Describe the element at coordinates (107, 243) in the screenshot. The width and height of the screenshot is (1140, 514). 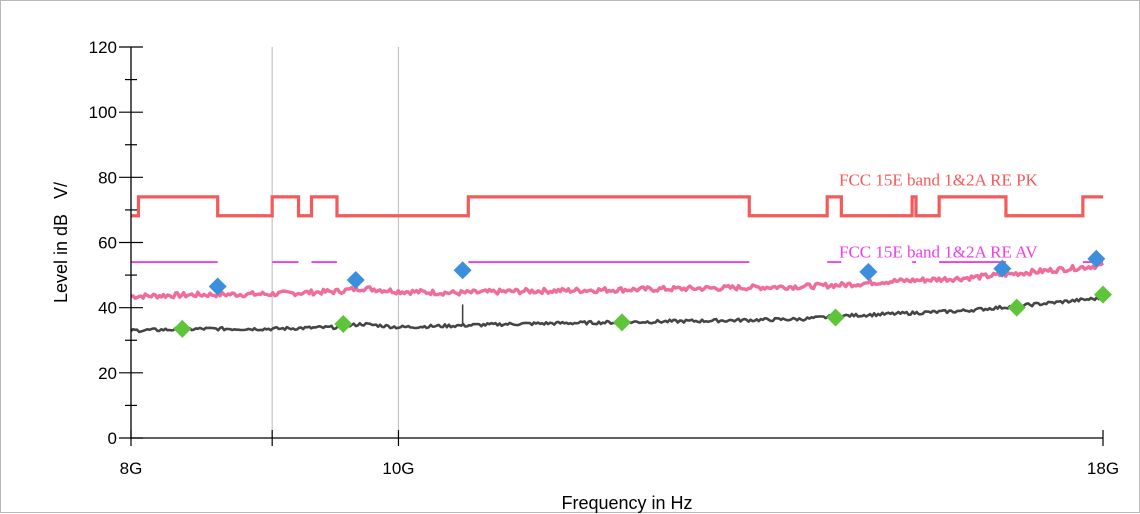
I see `y-tick-label: 60` at that location.